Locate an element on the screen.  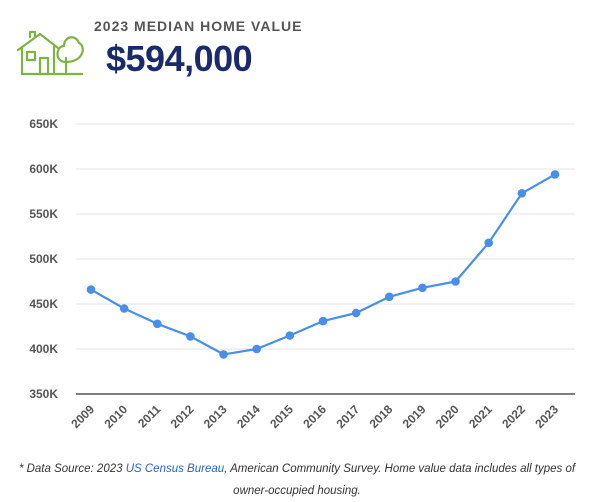
y-tick-label: 500K is located at coordinates (43, 259).